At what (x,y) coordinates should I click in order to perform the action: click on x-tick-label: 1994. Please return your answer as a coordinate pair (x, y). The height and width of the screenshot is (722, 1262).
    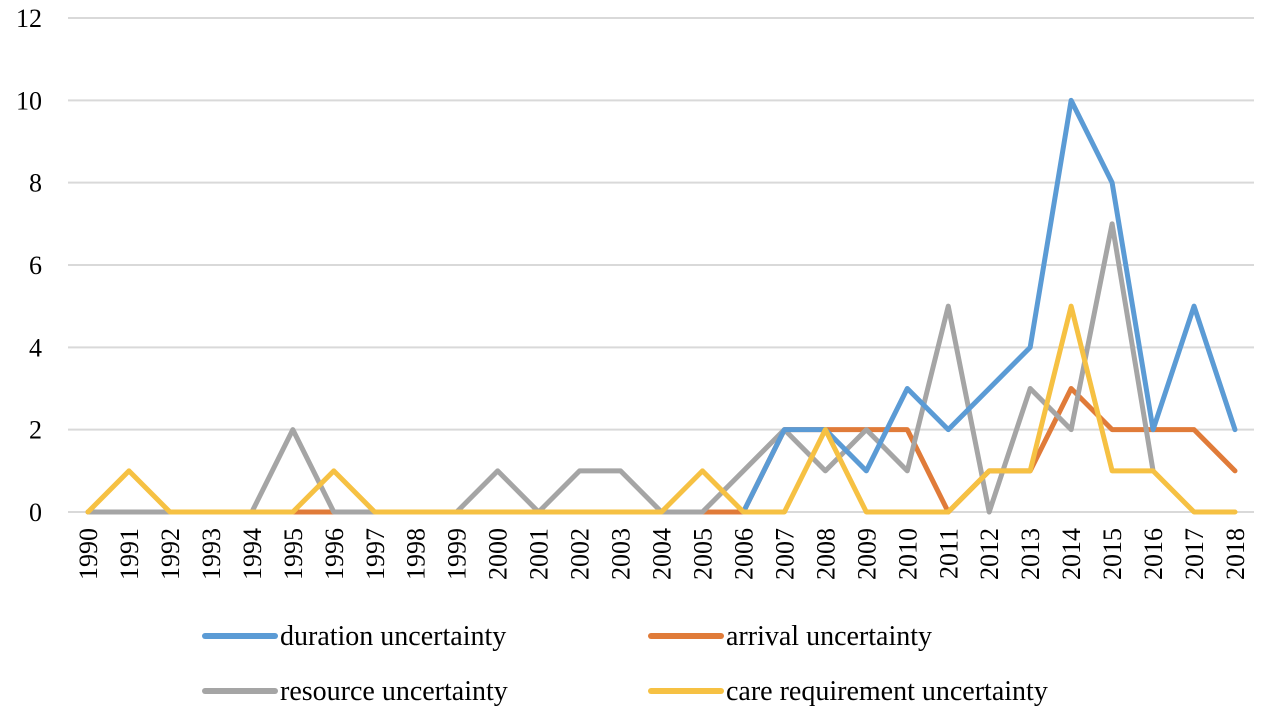
    Looking at the image, I should click on (252, 554).